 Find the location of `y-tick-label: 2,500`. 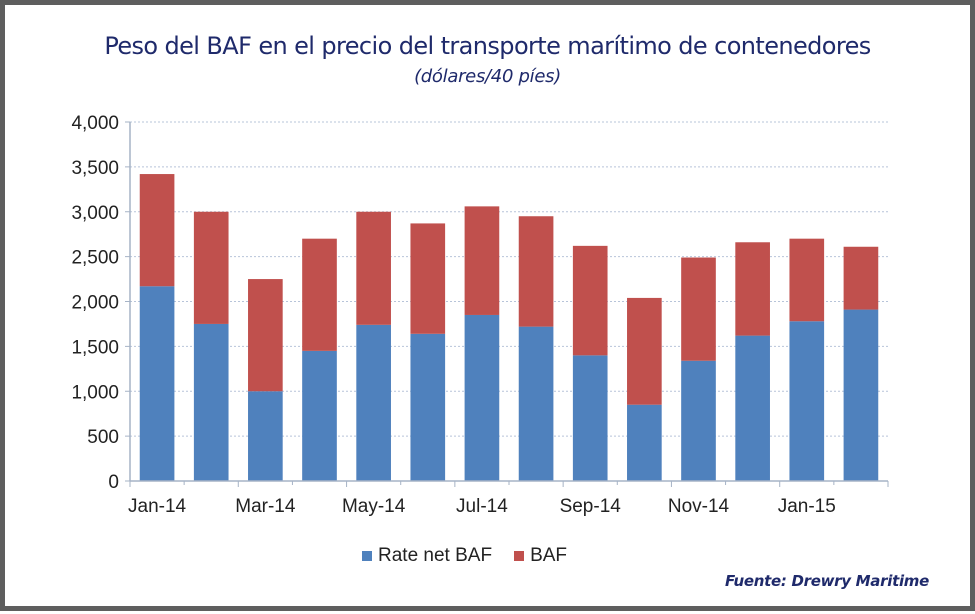

y-tick-label: 2,500 is located at coordinates (95, 258).